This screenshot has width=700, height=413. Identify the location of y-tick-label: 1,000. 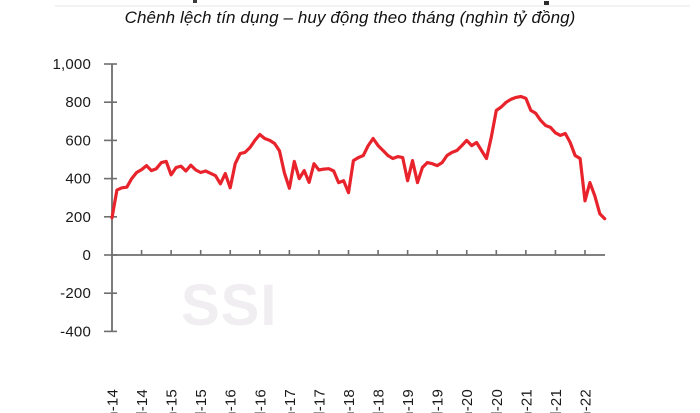
(71, 64).